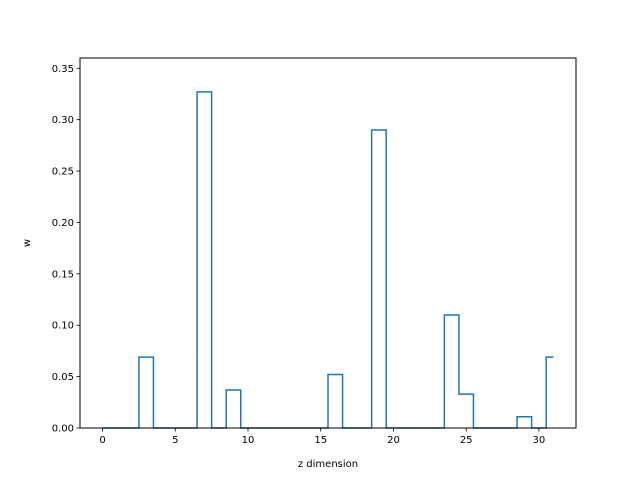 The height and width of the screenshot is (480, 640). Describe the element at coordinates (320, 440) in the screenshot. I see `x-tick-label: 15` at that location.